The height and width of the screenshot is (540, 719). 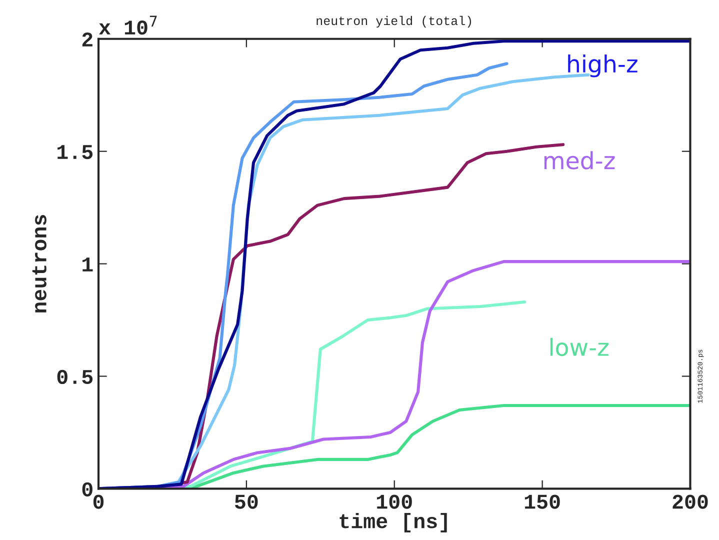 I want to click on y-tick-label: 2, so click(x=87, y=39).